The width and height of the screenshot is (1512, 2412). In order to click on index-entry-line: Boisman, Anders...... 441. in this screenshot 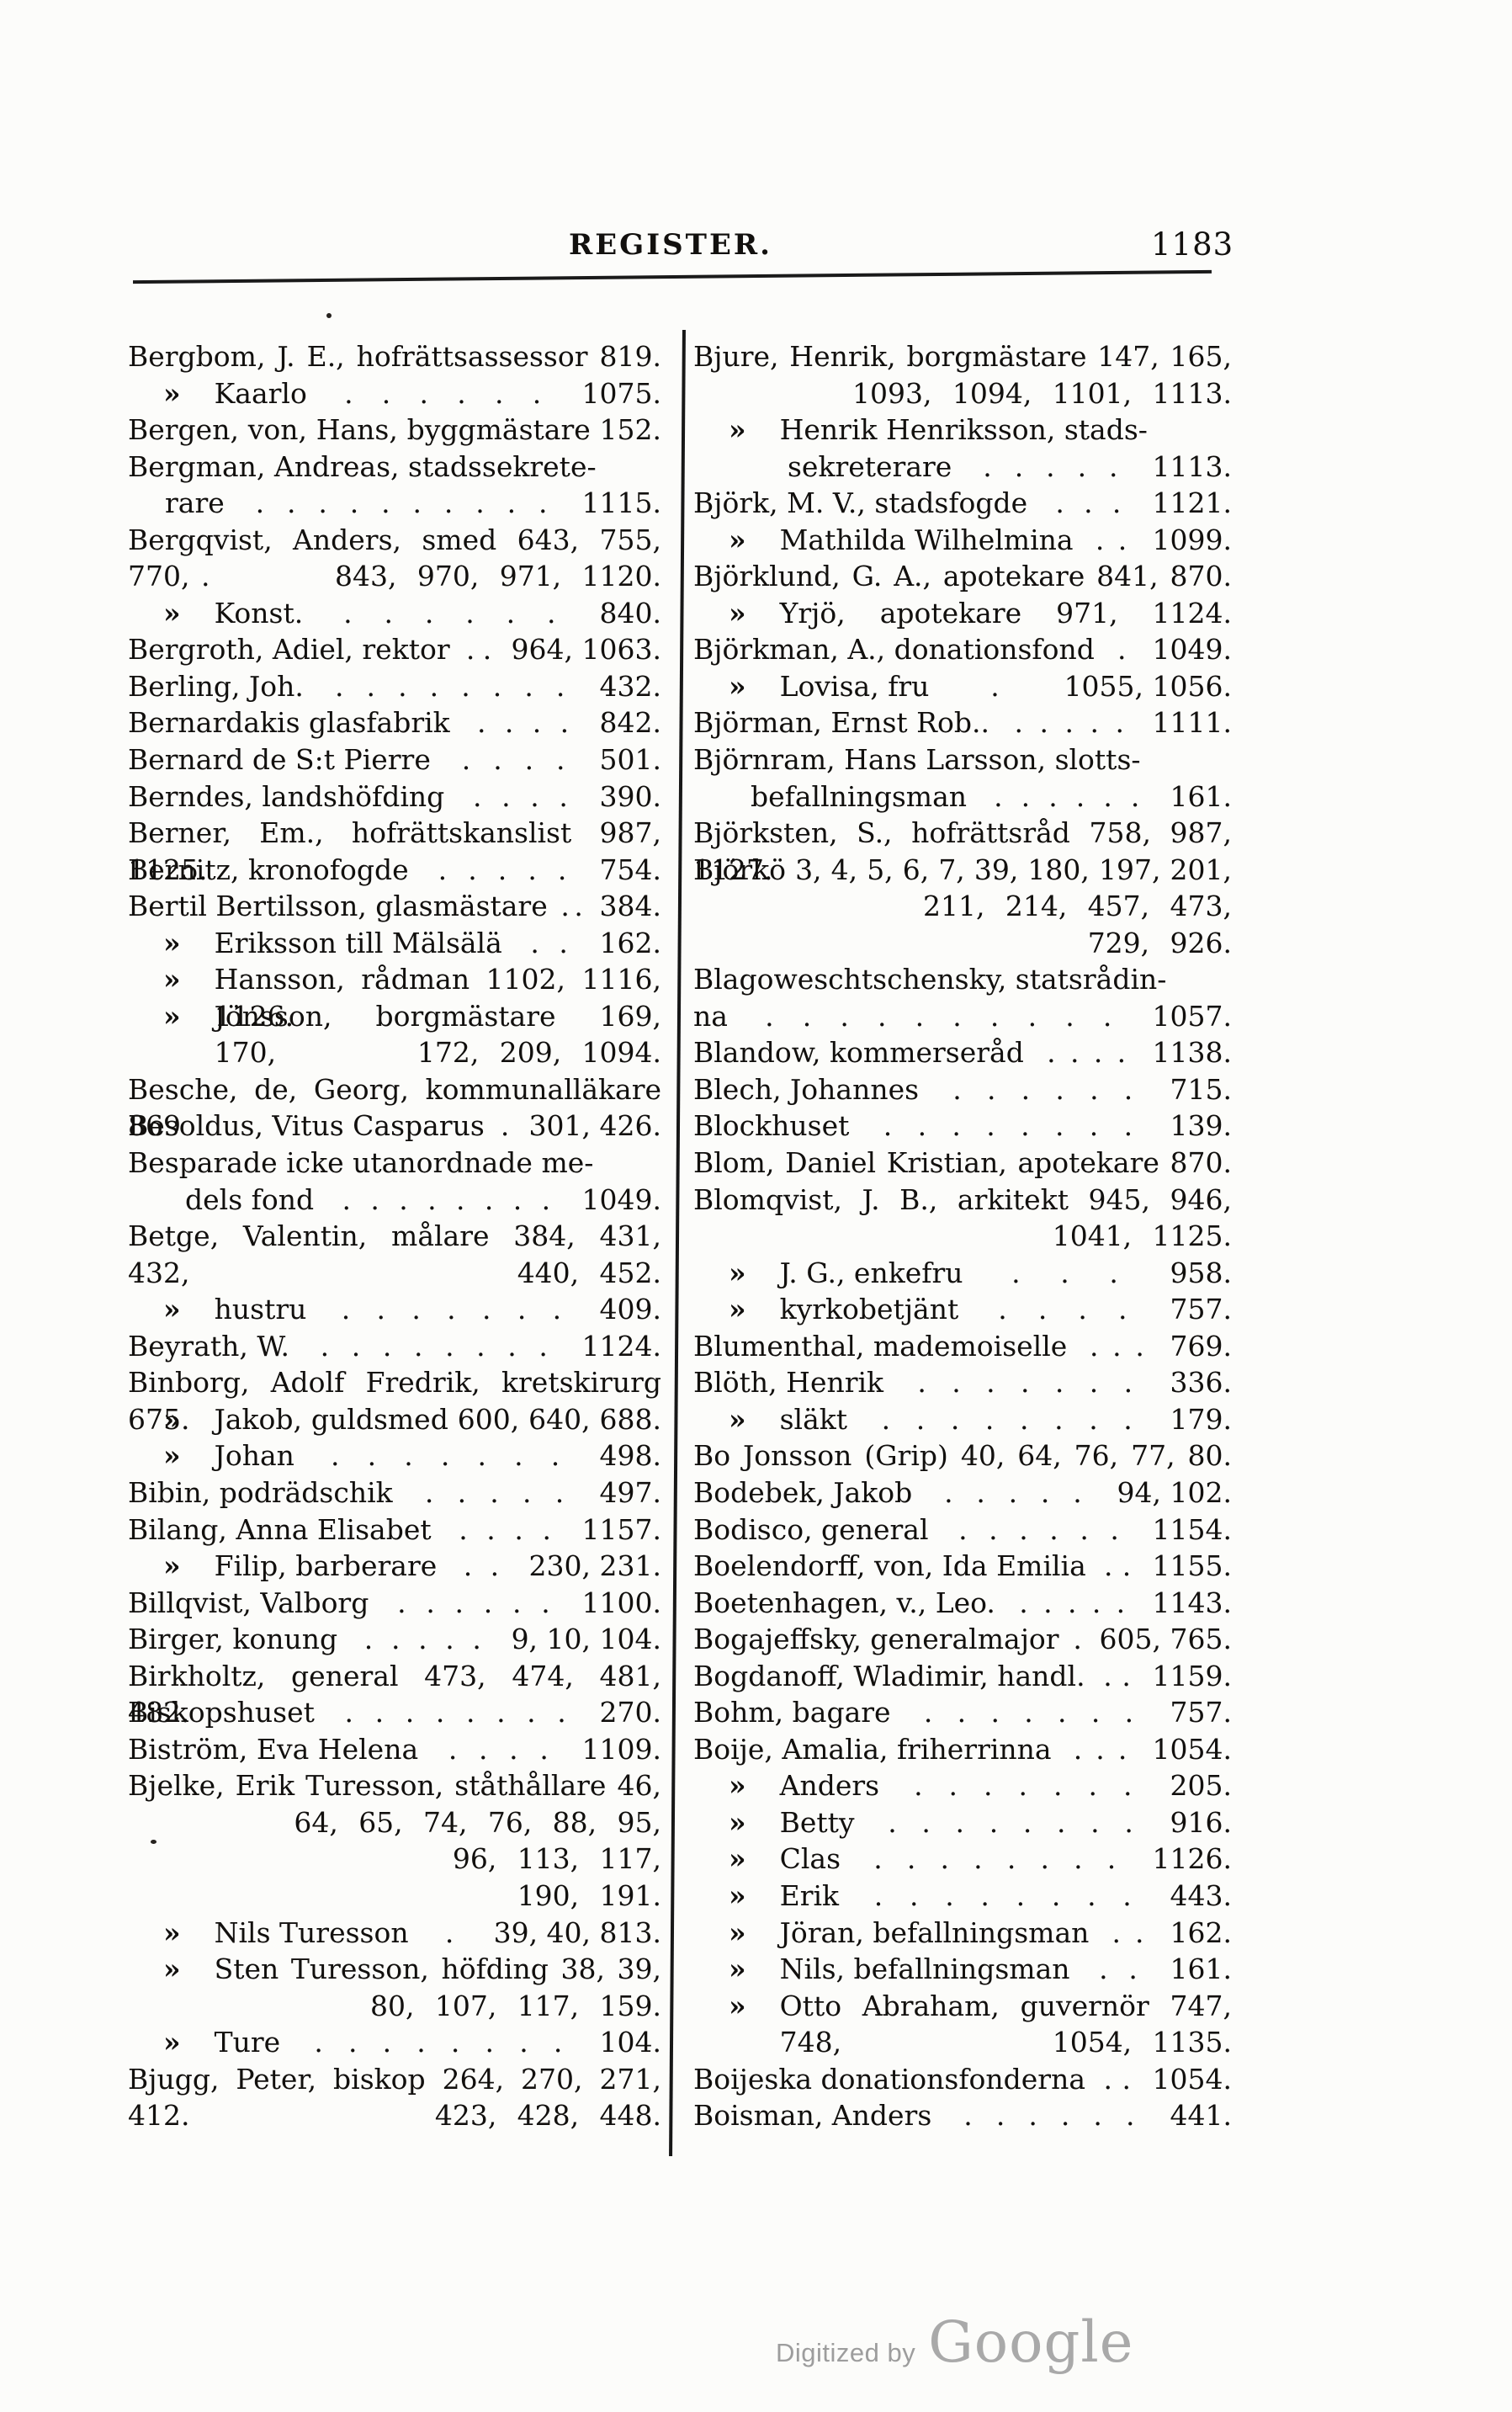, I will do `click(962, 2115)`.